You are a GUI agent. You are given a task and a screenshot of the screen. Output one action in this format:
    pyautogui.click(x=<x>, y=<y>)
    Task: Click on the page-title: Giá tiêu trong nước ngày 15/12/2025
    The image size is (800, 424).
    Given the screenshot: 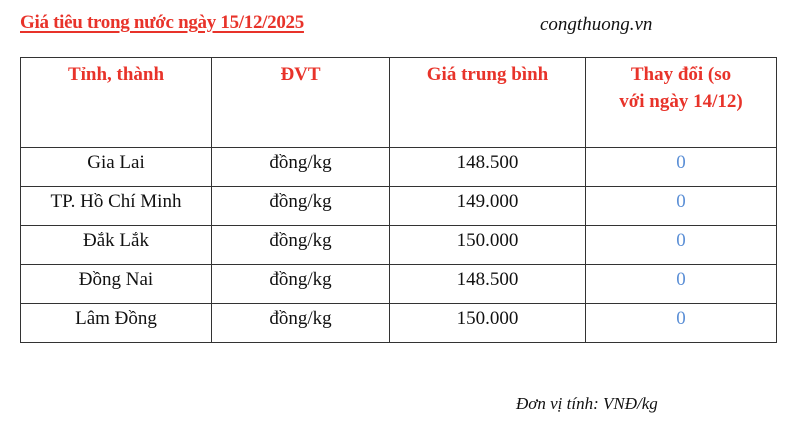 What is the action you would take?
    pyautogui.click(x=162, y=22)
    